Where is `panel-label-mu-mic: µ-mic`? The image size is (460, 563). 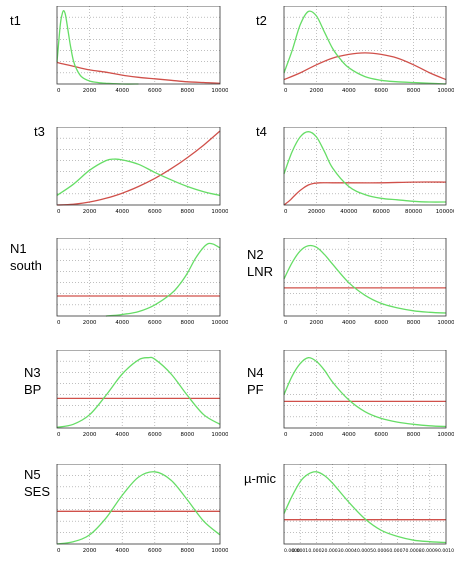
panel-label-mu-mic: µ-mic is located at coordinates (260, 478).